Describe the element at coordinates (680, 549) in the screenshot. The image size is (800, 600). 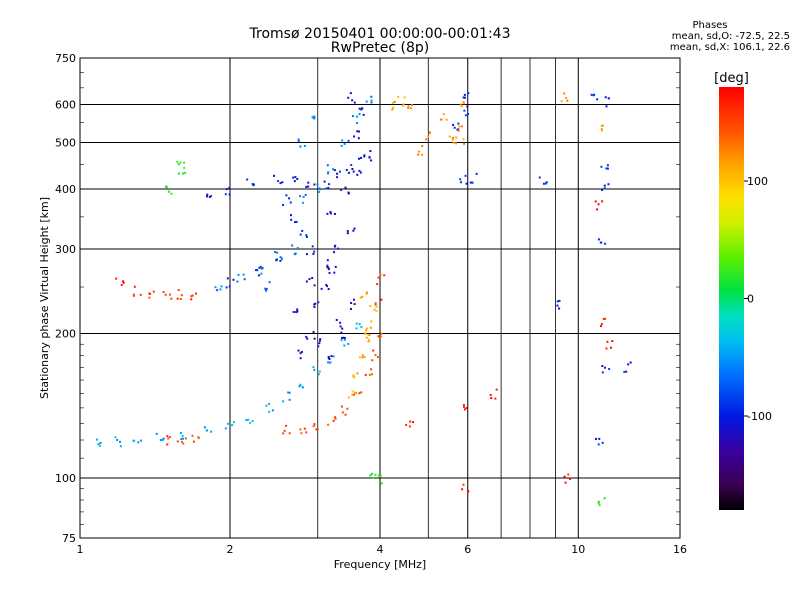
I see `x-tick-label: 16` at that location.